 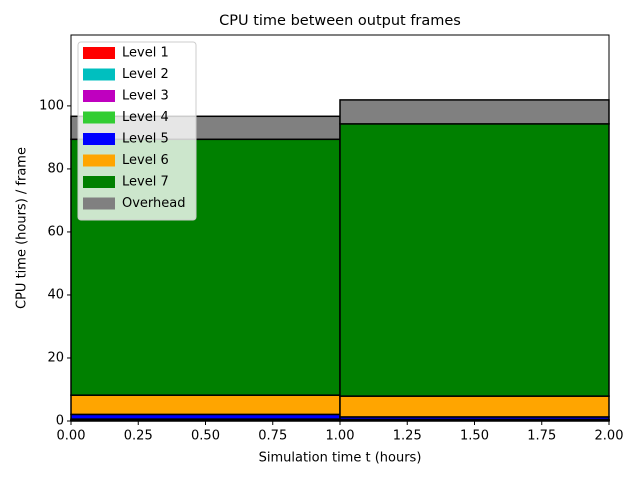 I want to click on legend-label: Overhead, so click(x=154, y=203).